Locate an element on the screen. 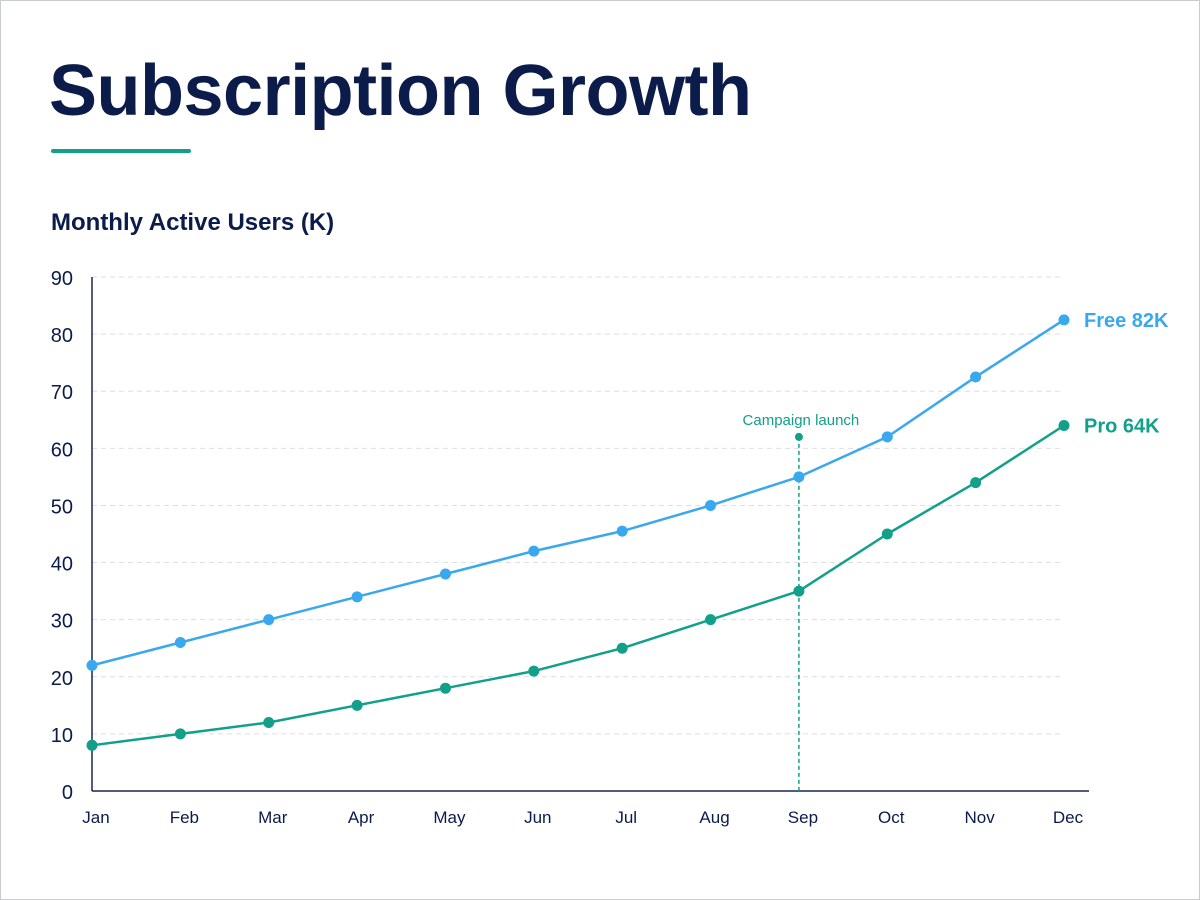  data-point-free-aug is located at coordinates (711, 505).